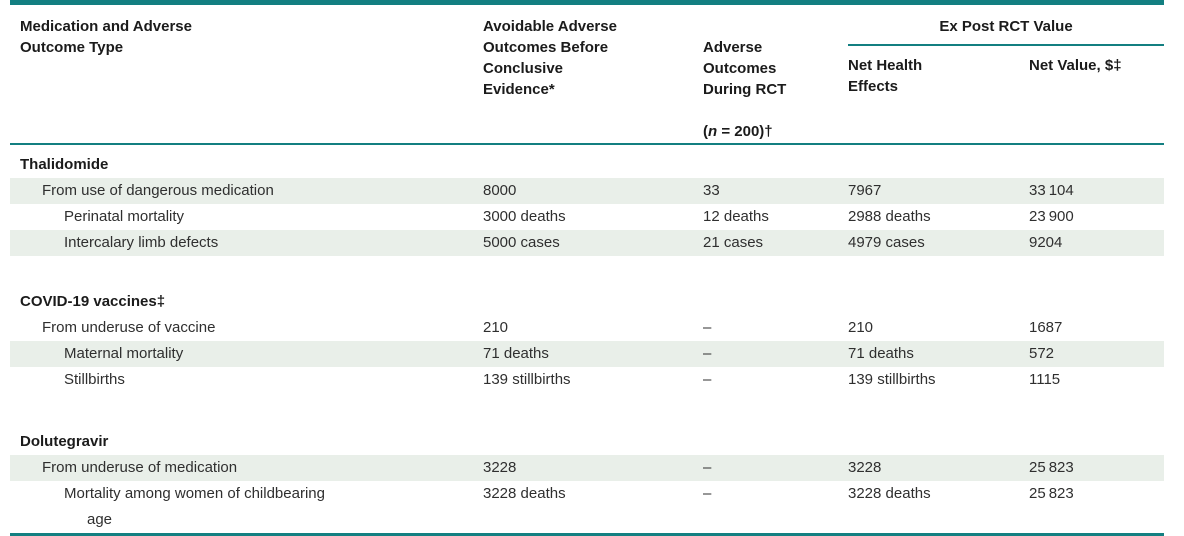 This screenshot has height=536, width=1184. What do you see at coordinates (889, 216) in the screenshot?
I see `cell-net-health-effects: 2988 deaths` at bounding box center [889, 216].